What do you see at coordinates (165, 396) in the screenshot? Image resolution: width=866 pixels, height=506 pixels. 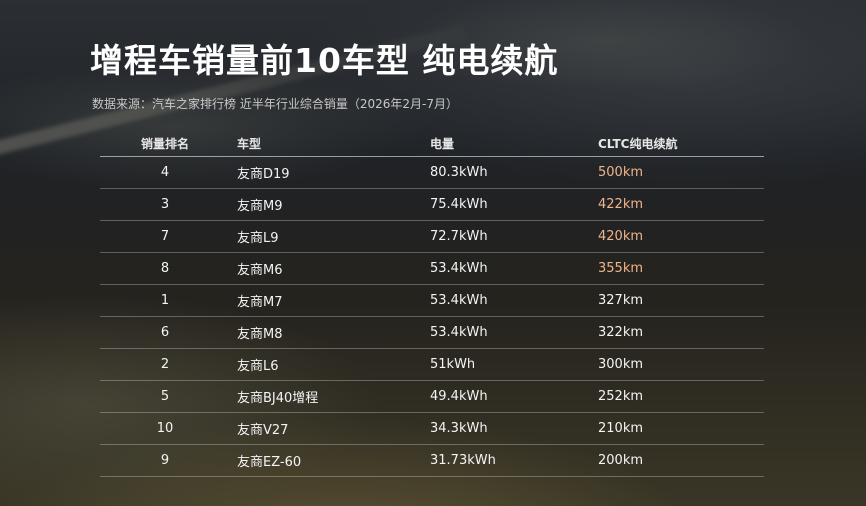 I see `cell-rank: 5` at bounding box center [165, 396].